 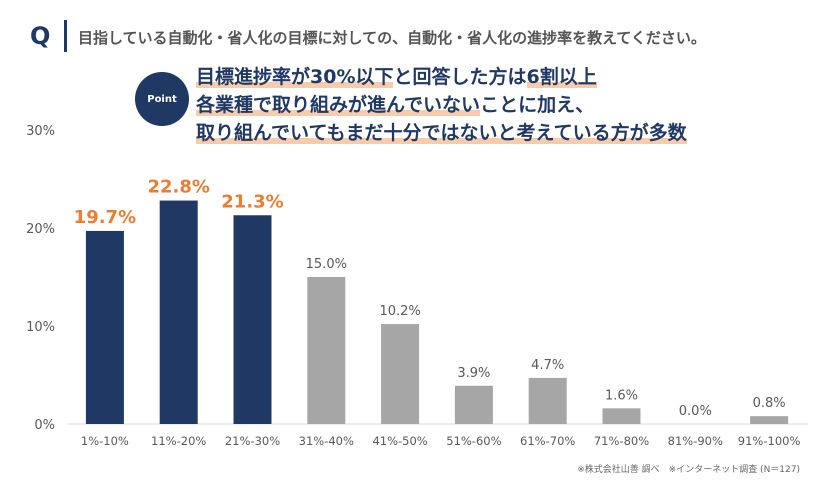 What do you see at coordinates (460, 77) in the screenshot?
I see `point-segment: と回答した方は` at bounding box center [460, 77].